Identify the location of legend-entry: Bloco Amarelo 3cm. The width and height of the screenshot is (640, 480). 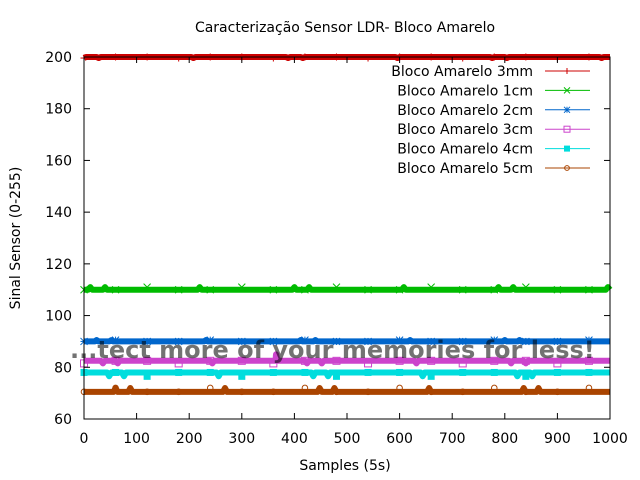
(493, 130).